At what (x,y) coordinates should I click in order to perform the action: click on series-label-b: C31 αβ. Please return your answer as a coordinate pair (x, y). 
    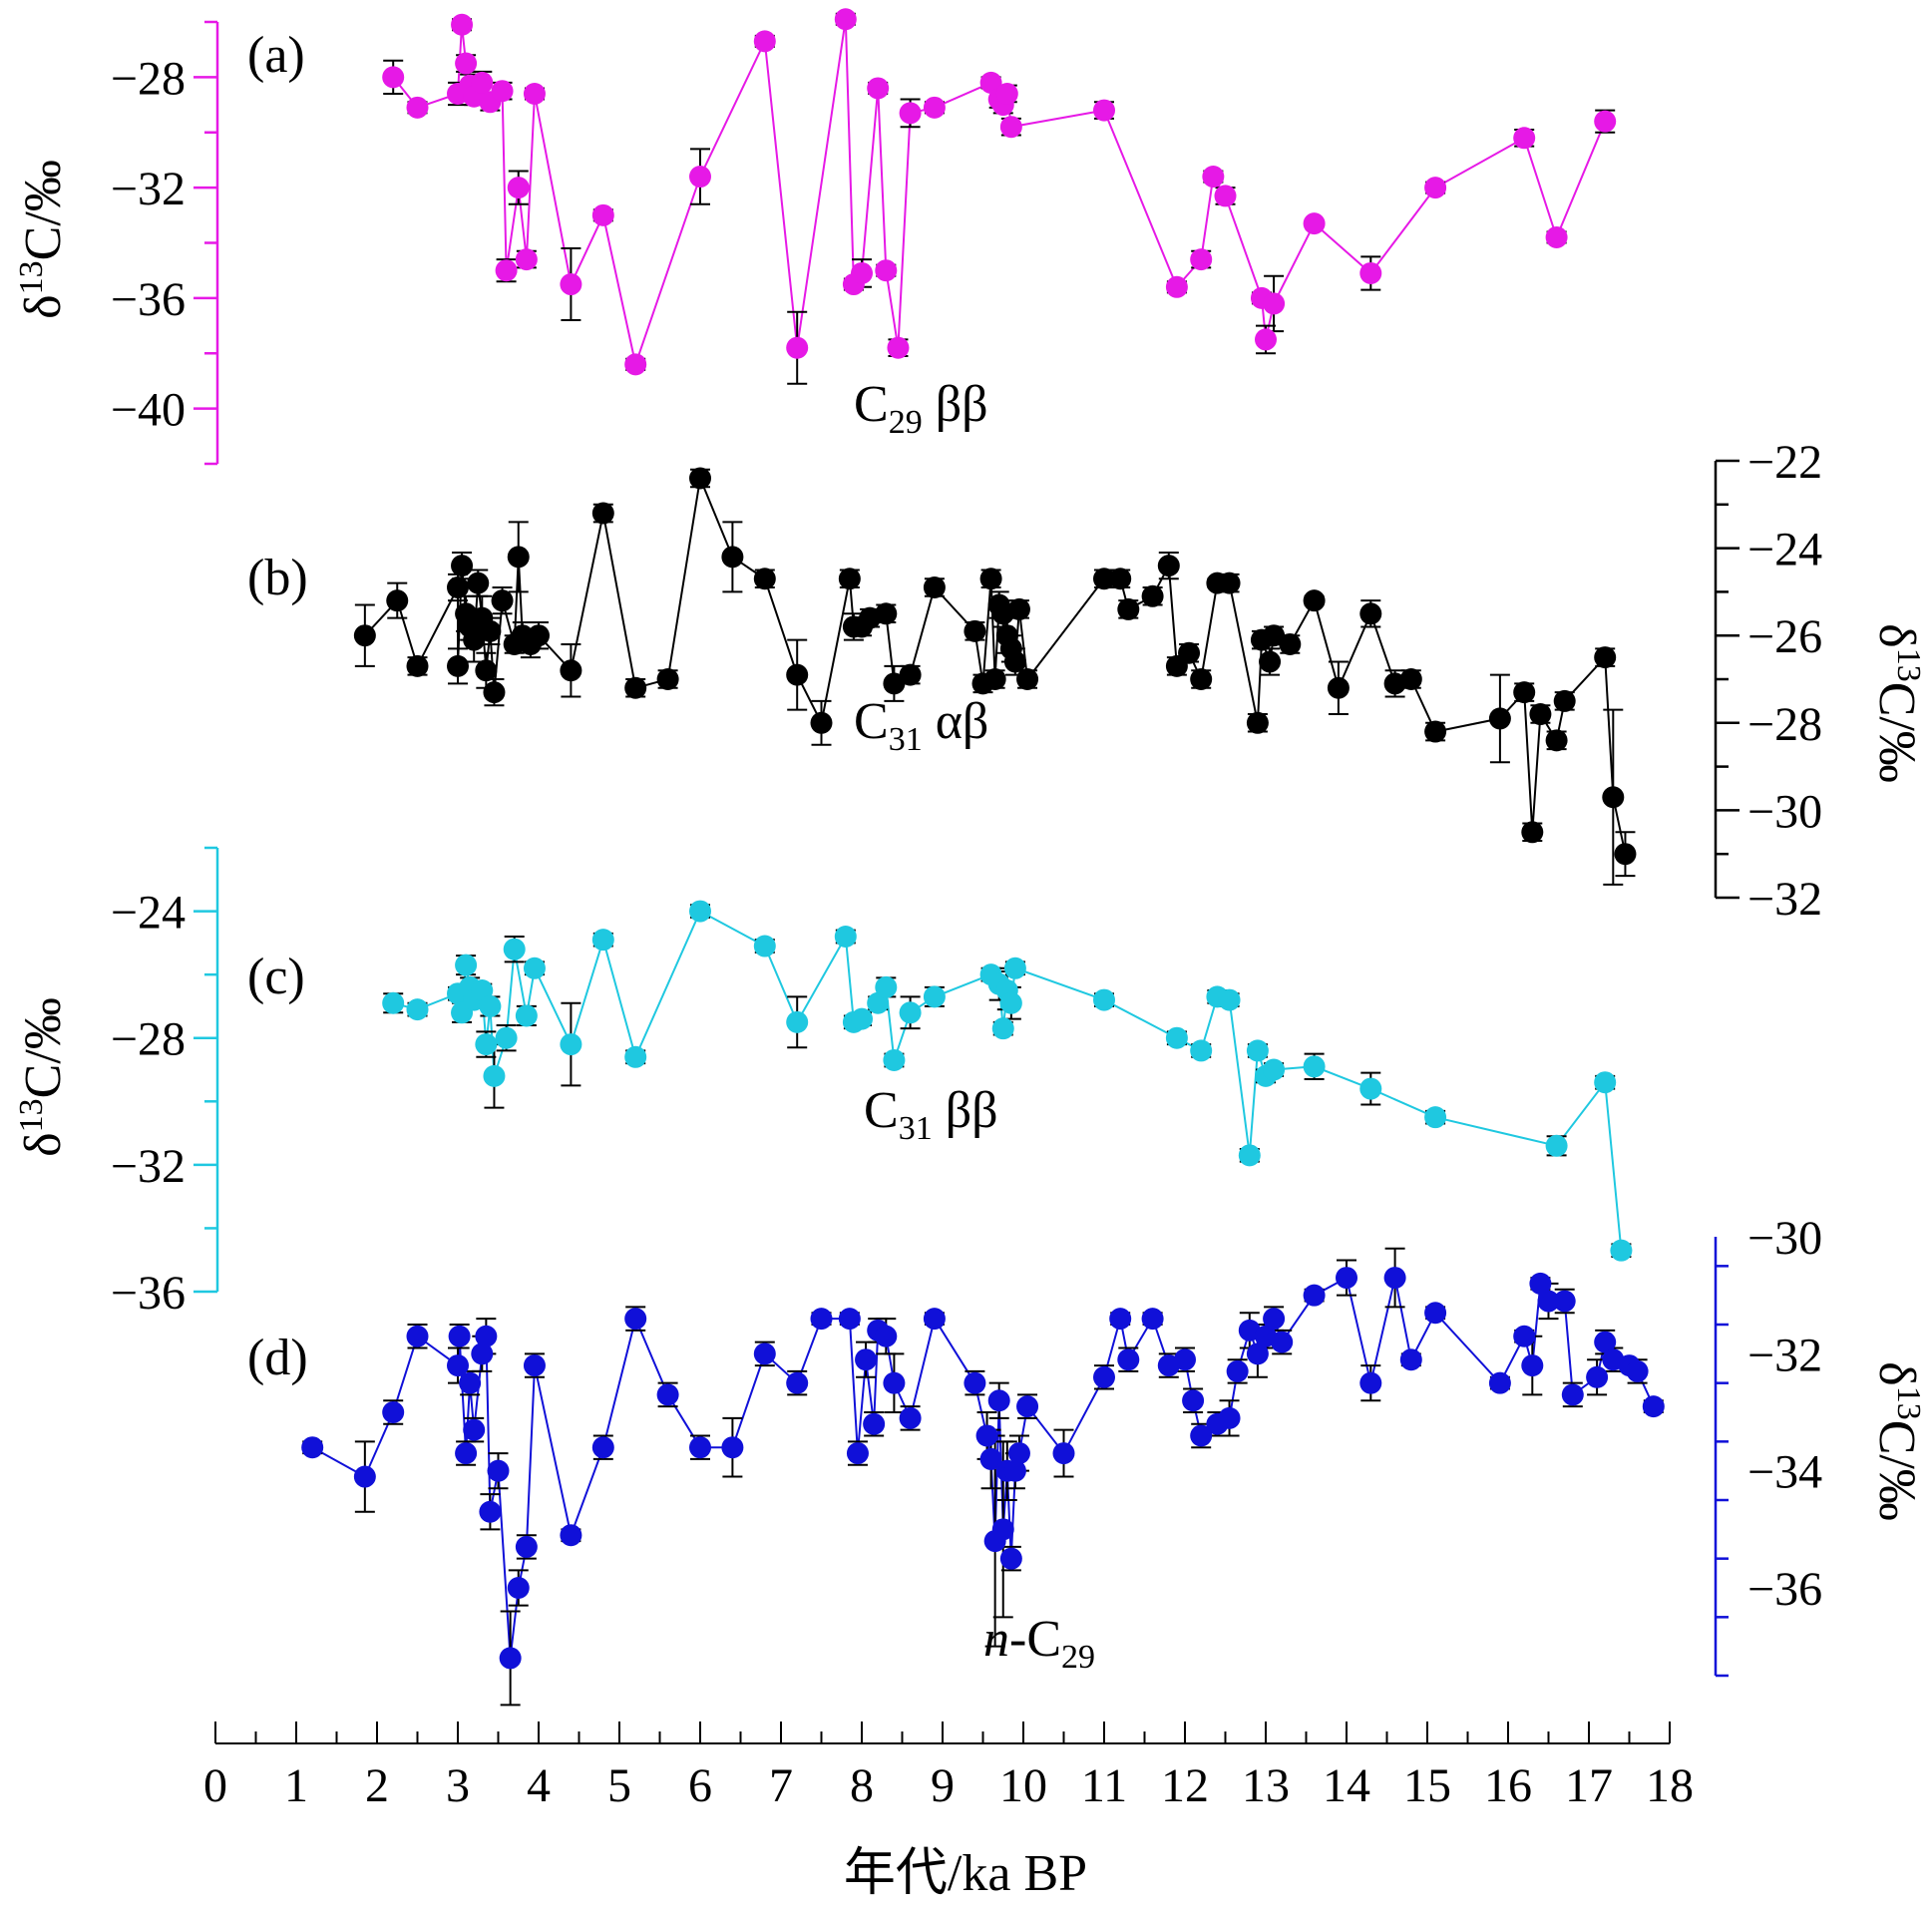
    Looking at the image, I should click on (921, 725).